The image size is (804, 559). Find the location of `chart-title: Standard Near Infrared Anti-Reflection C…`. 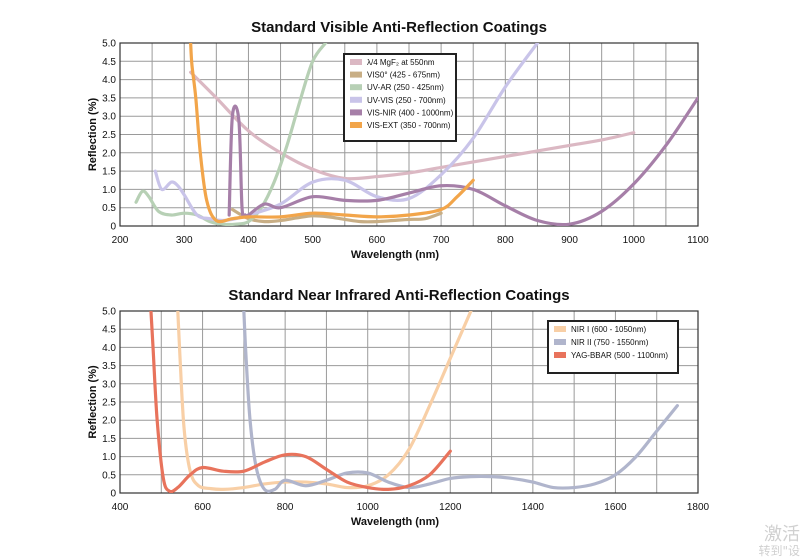

chart-title: Standard Near Infrared Anti-Reflection C… is located at coordinates (398, 295).